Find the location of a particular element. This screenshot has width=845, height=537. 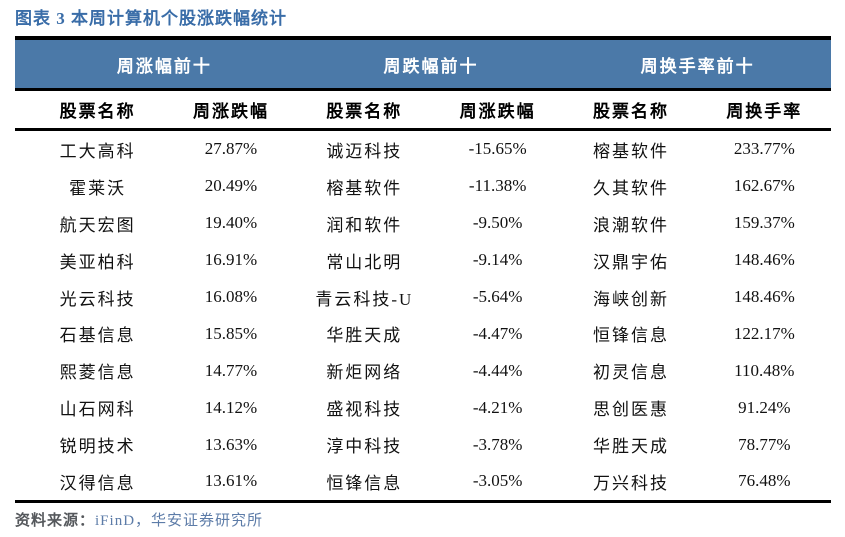

stock-value-cell: 15.85% is located at coordinates (231, 333).